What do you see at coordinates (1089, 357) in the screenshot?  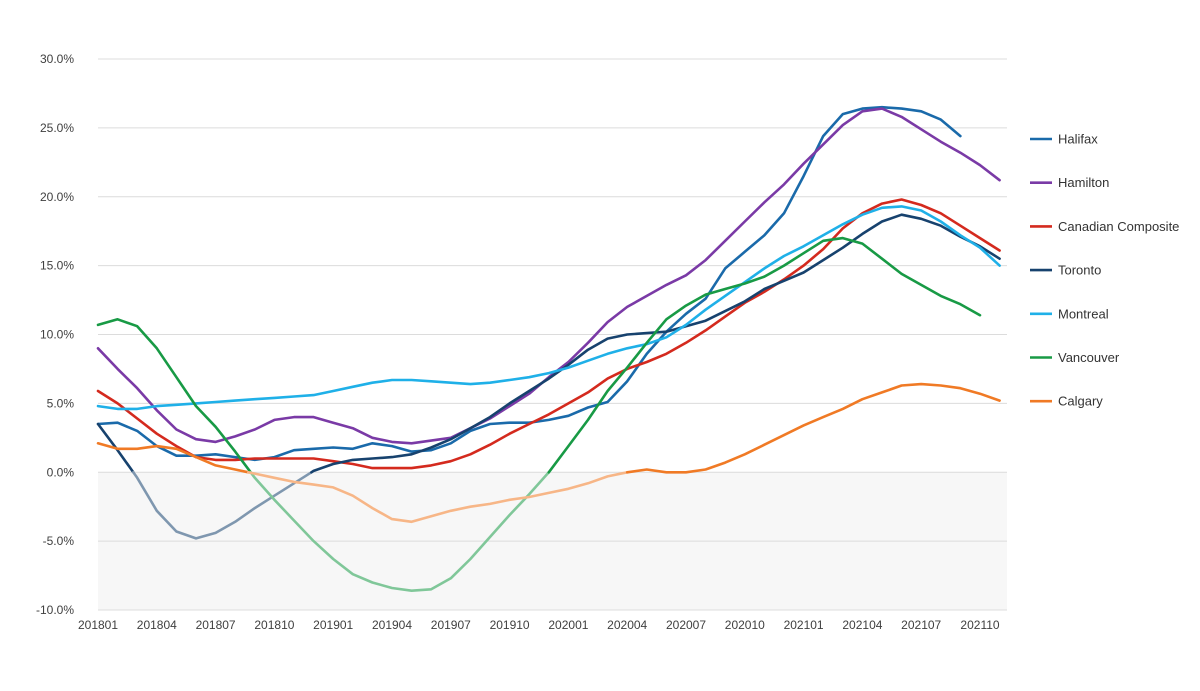 I see `legend-label: Vancouver` at bounding box center [1089, 357].